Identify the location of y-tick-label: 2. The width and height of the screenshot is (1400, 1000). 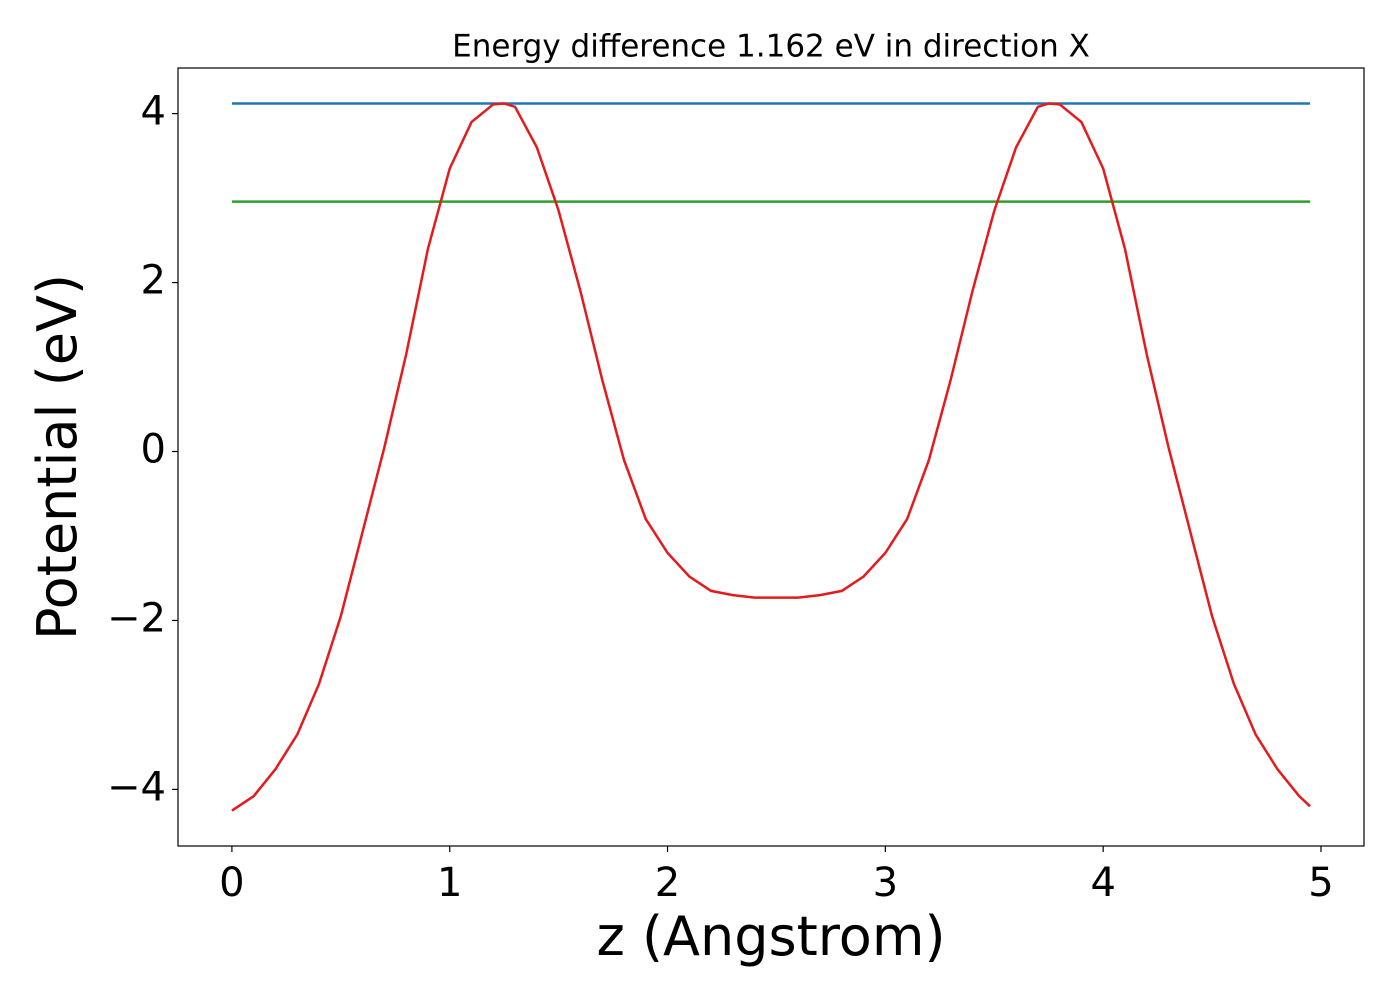
(153, 281).